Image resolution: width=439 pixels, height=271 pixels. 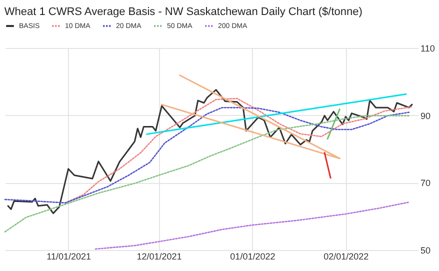 What do you see at coordinates (183, 12) in the screenshot?
I see `chart-title: Wheat 1 CWRS Average Basis - NW Saskatchewan Daily Chart ($/tonne)` at bounding box center [183, 12].